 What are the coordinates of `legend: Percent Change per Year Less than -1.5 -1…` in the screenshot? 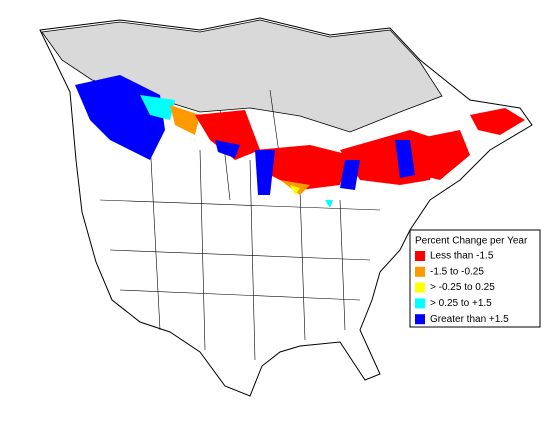 It's located at (475, 278).